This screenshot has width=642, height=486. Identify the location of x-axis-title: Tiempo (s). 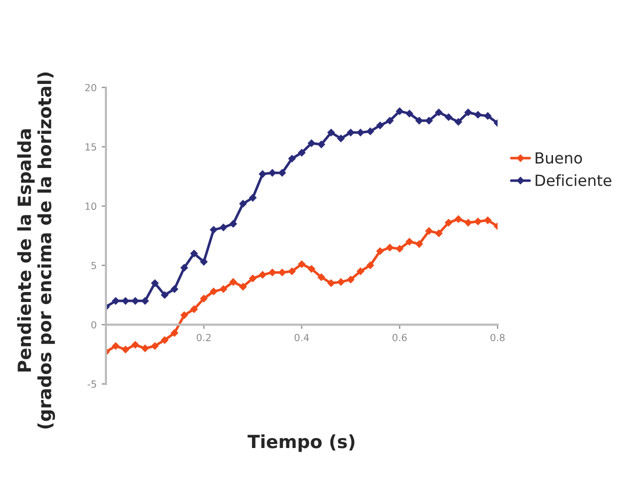
(301, 443).